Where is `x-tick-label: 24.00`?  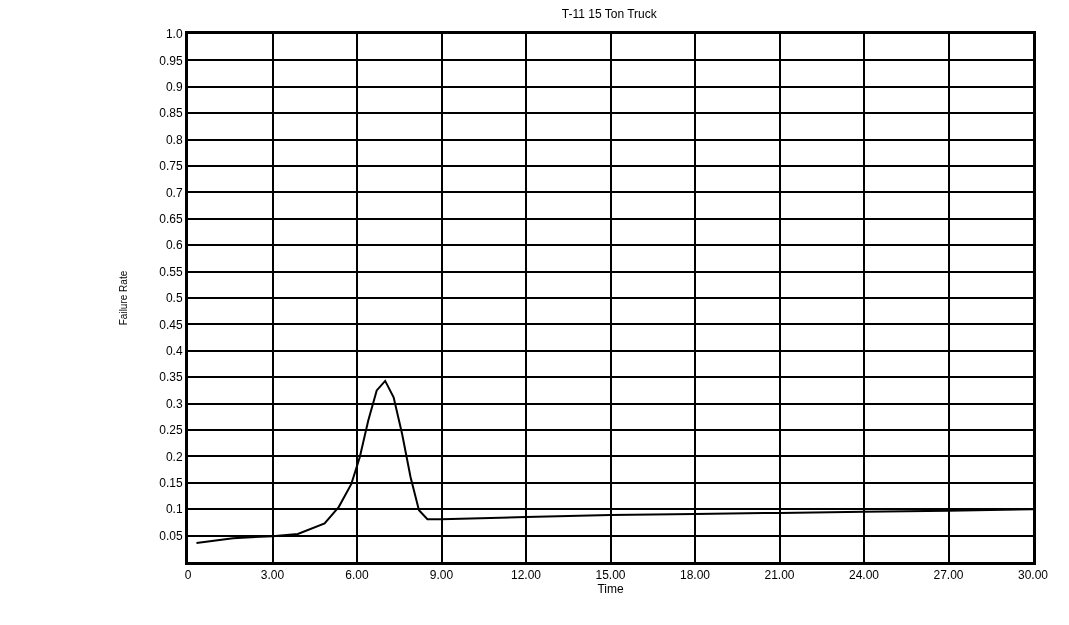
x-tick-label: 24.00 is located at coordinates (864, 575).